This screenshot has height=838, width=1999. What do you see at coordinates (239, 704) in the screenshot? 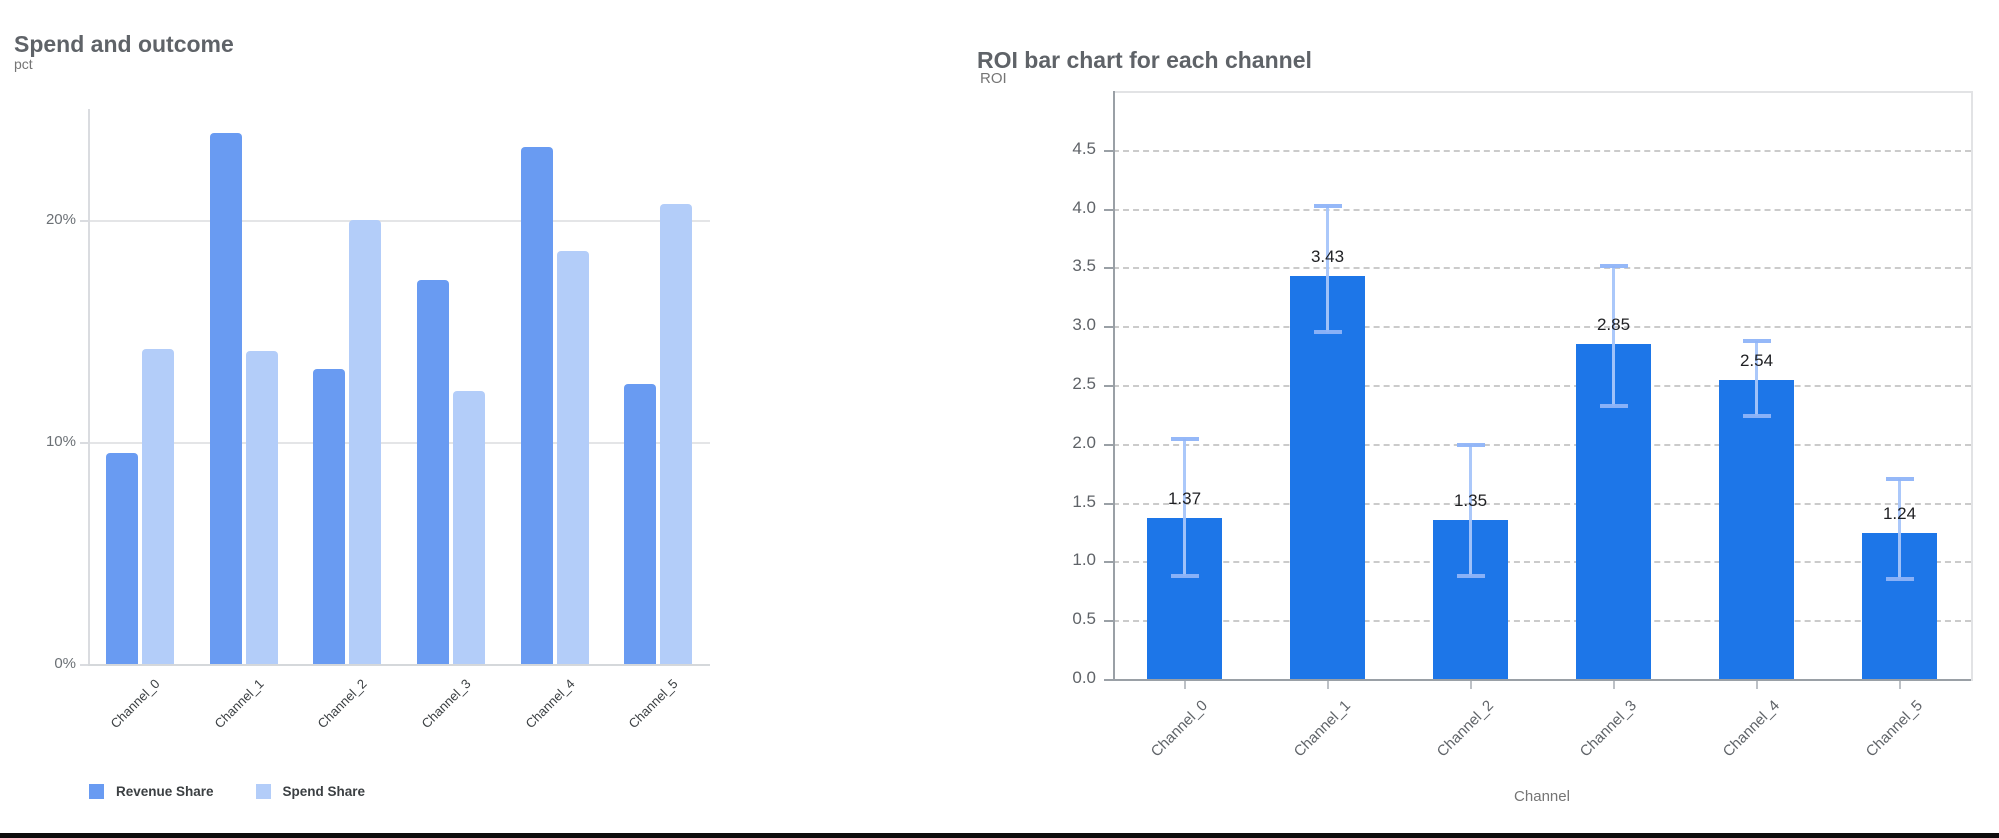
I see `x-category-label: Channel_1` at bounding box center [239, 704].